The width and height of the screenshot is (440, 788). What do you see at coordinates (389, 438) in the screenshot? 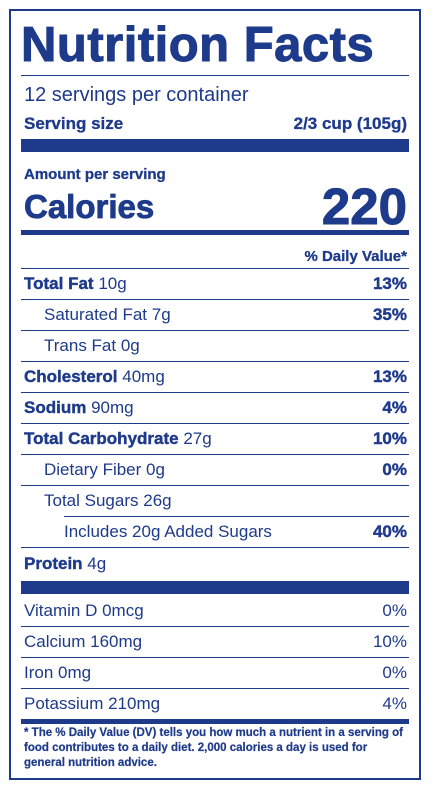
I see `nutrient-dv: 10%` at bounding box center [389, 438].